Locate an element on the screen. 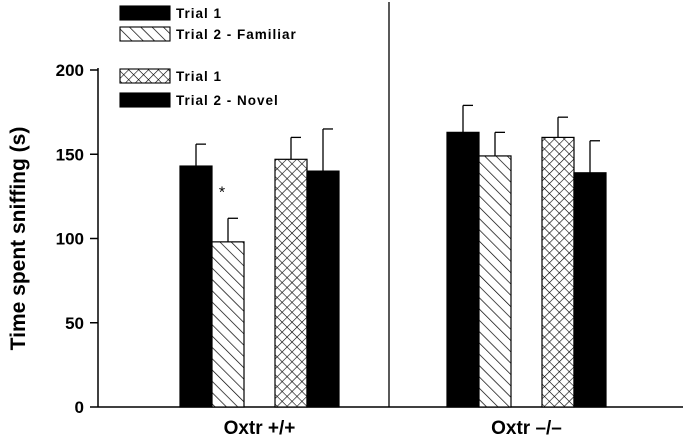  y-tick-label: 200 is located at coordinates (70, 70).